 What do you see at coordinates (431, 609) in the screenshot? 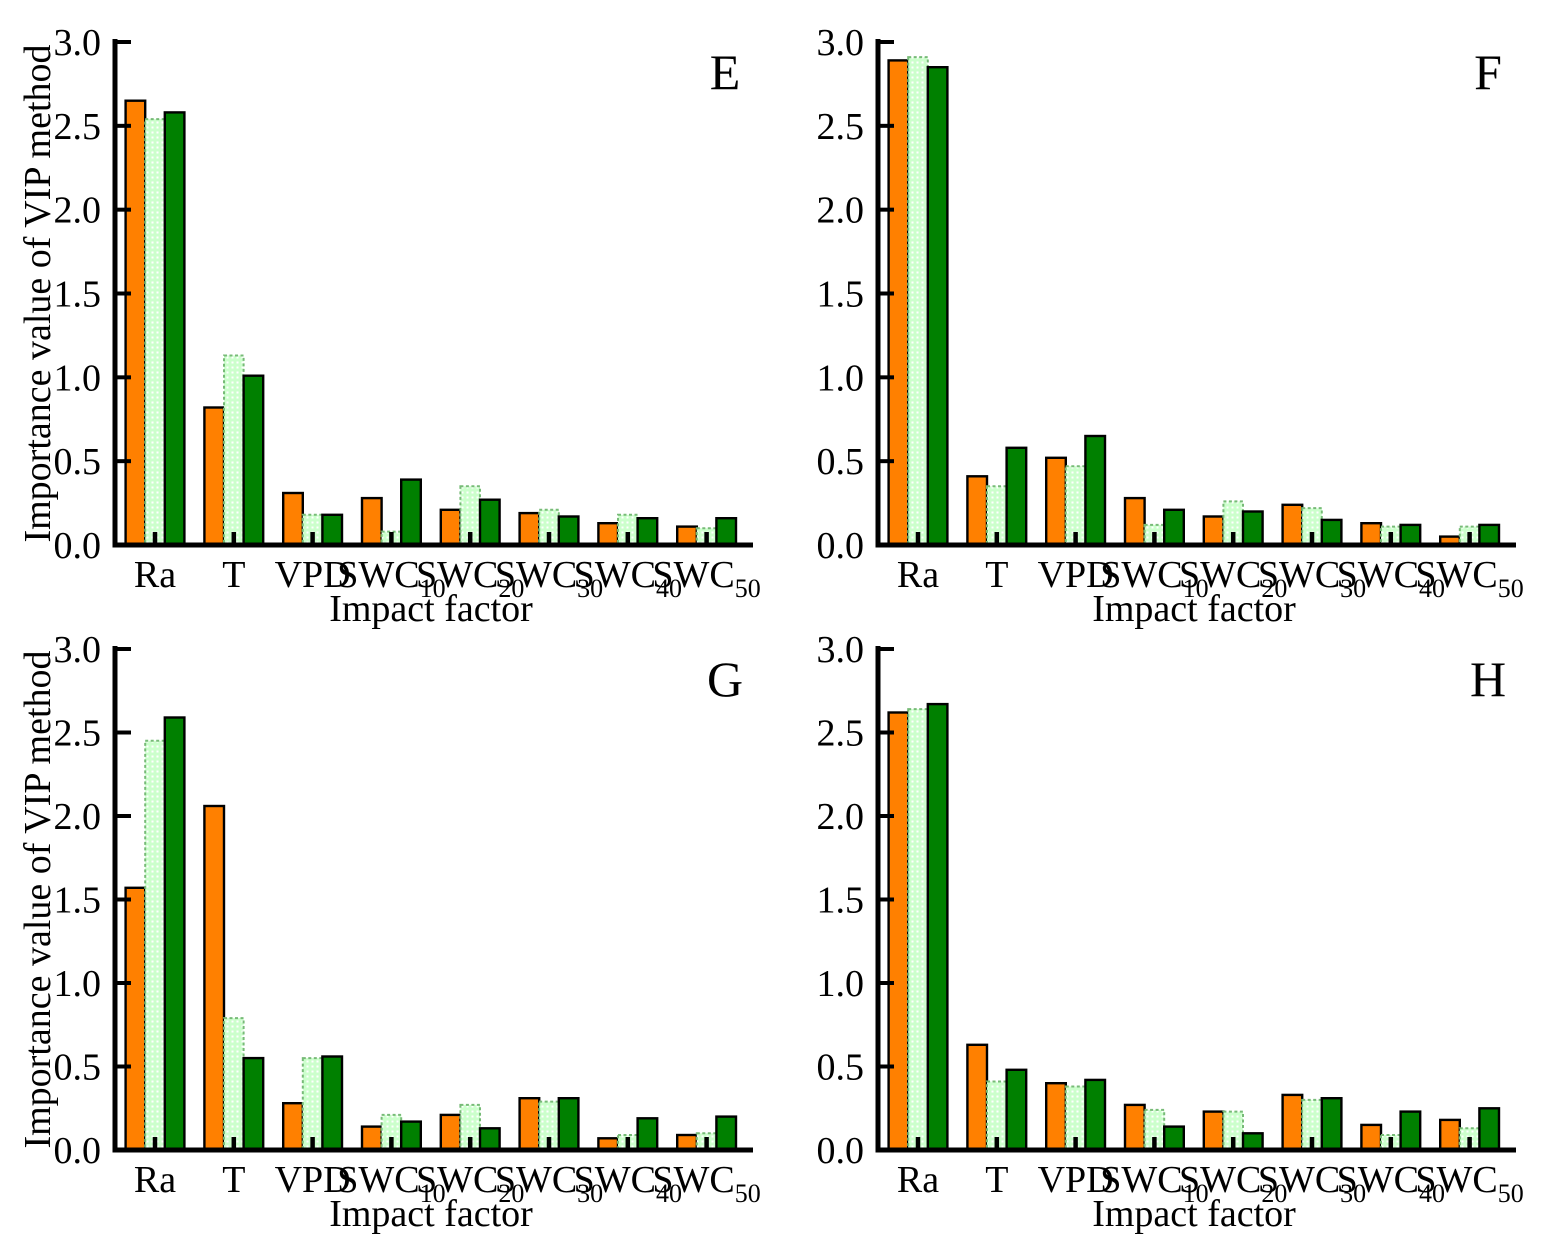
I see `x-axis-title-E: Impact factor` at bounding box center [431, 609].